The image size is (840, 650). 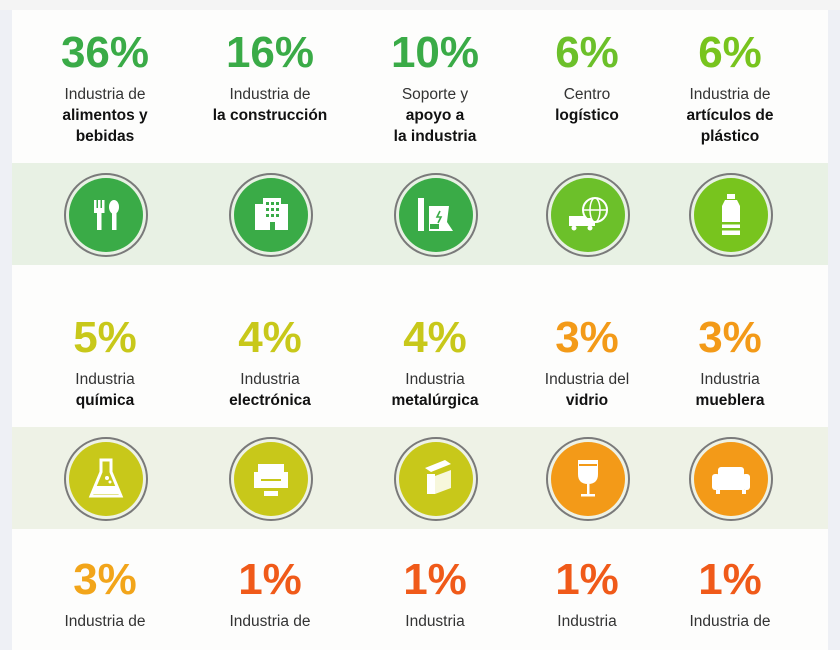 I want to click on industry-stat: 10% Soporte y apoyo a la industria, so click(x=435, y=87).